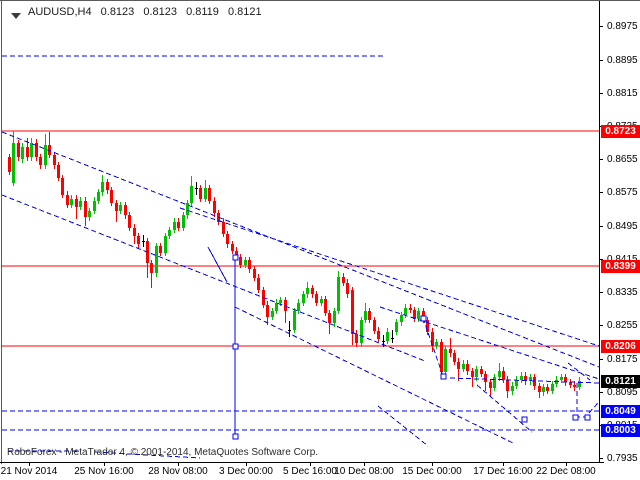  What do you see at coordinates (217, 264) in the screenshot?
I see `trend-line-solid` at bounding box center [217, 264].